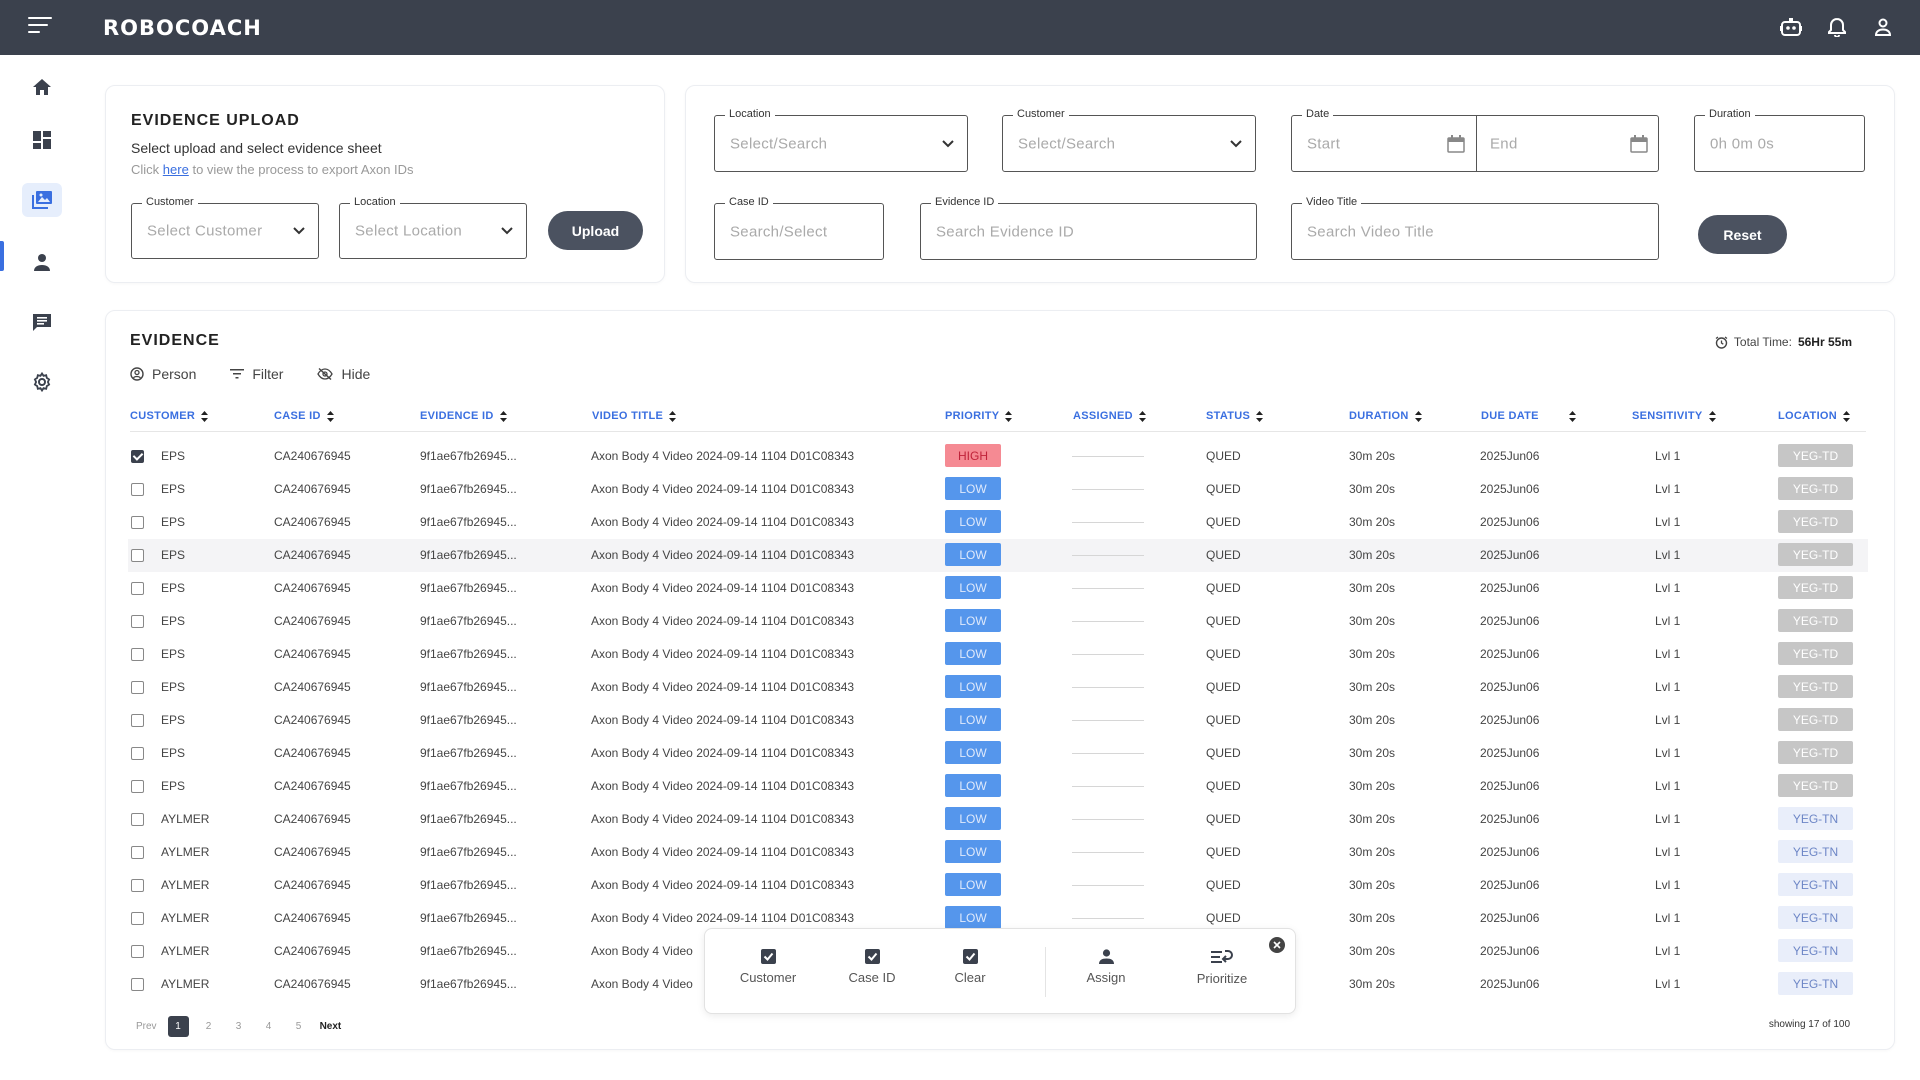 The height and width of the screenshot is (1080, 1920). I want to click on help-link: here, so click(175, 169).